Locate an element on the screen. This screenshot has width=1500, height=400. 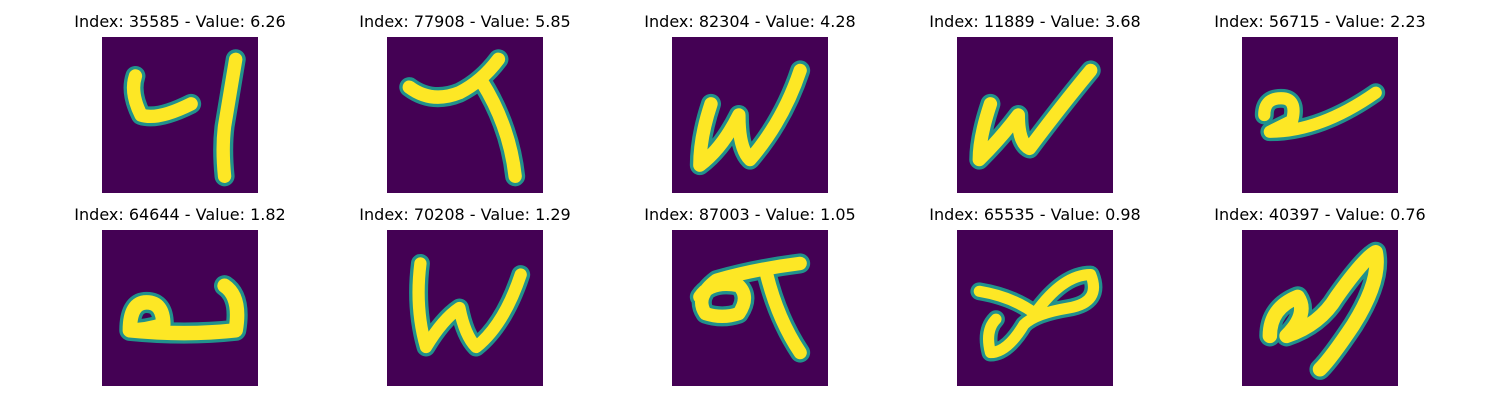
sample-title: Index: 77908 - Value: 5.85 is located at coordinates (465, 22).